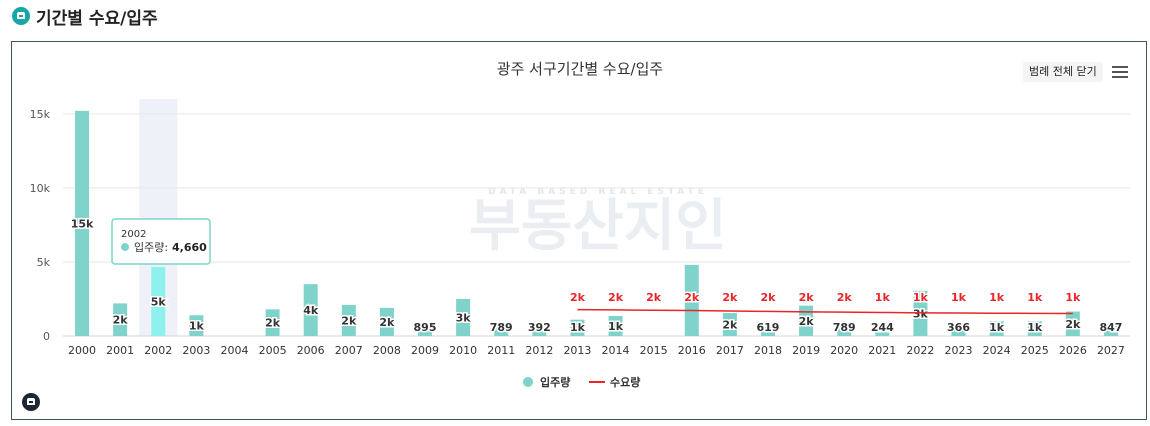  What do you see at coordinates (616, 350) in the screenshot?
I see `x-tick-label: 2014` at bounding box center [616, 350].